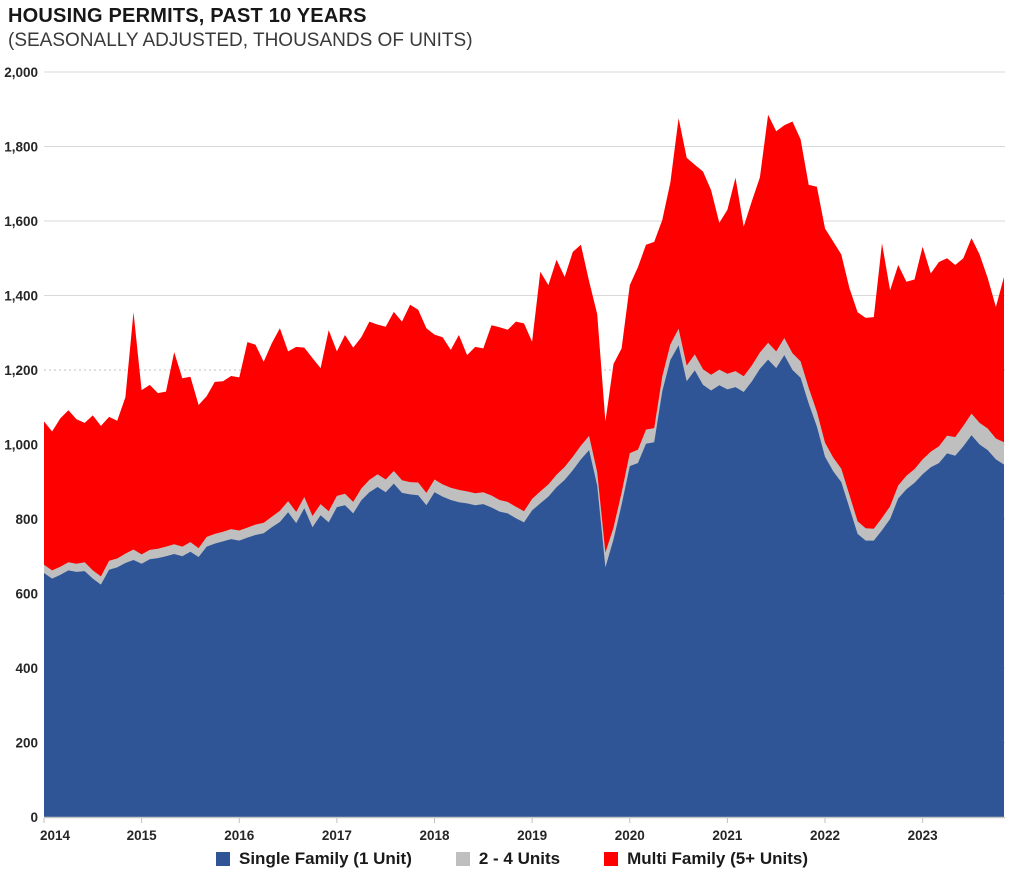 The image size is (1024, 887). Describe the element at coordinates (26, 594) in the screenshot. I see `y-tick-label-600: 600` at that location.